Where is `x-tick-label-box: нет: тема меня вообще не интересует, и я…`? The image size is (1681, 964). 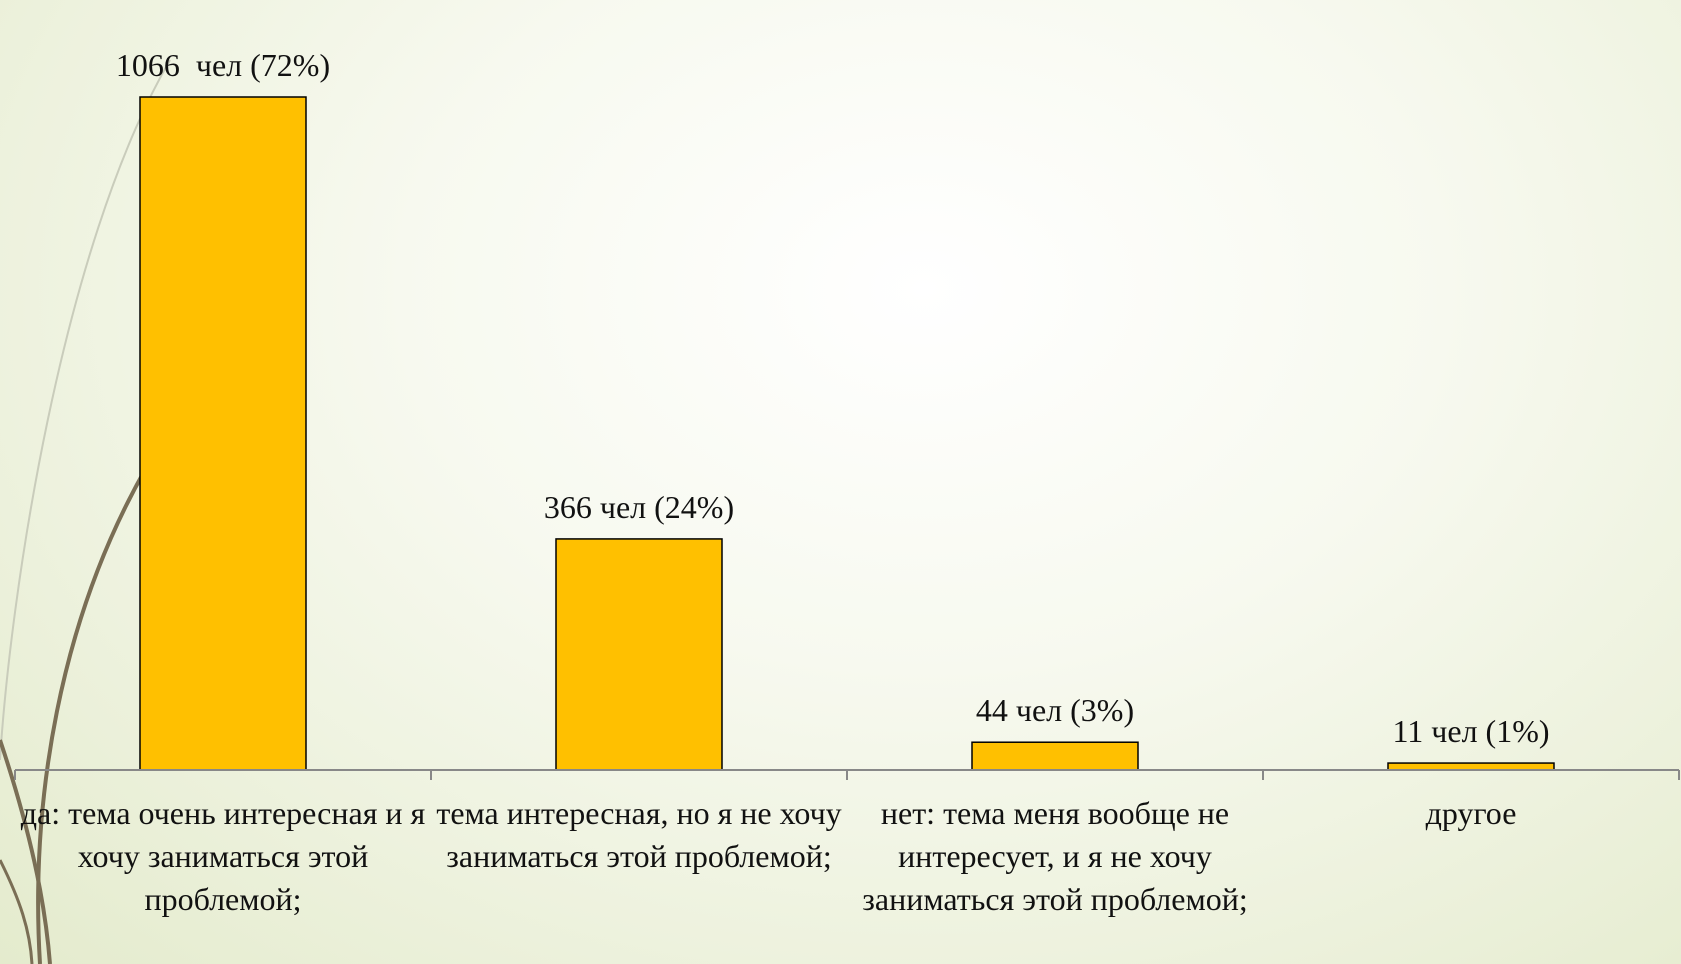 x-tick-label-box: нет: тема меня вообще не интересует, и я… is located at coordinates (1055, 856).